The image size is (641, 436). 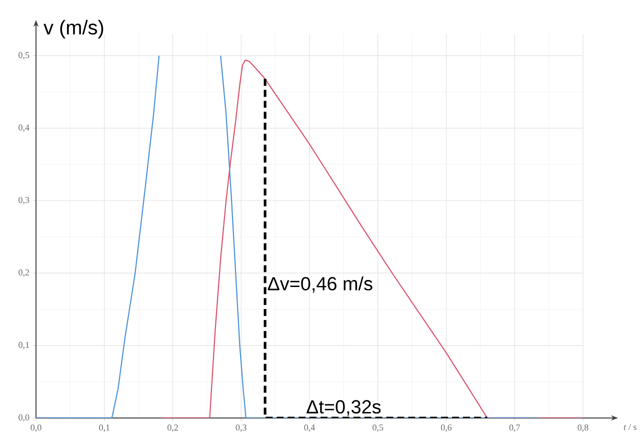 I want to click on y-tick-label: 0,0, so click(x=24, y=418).